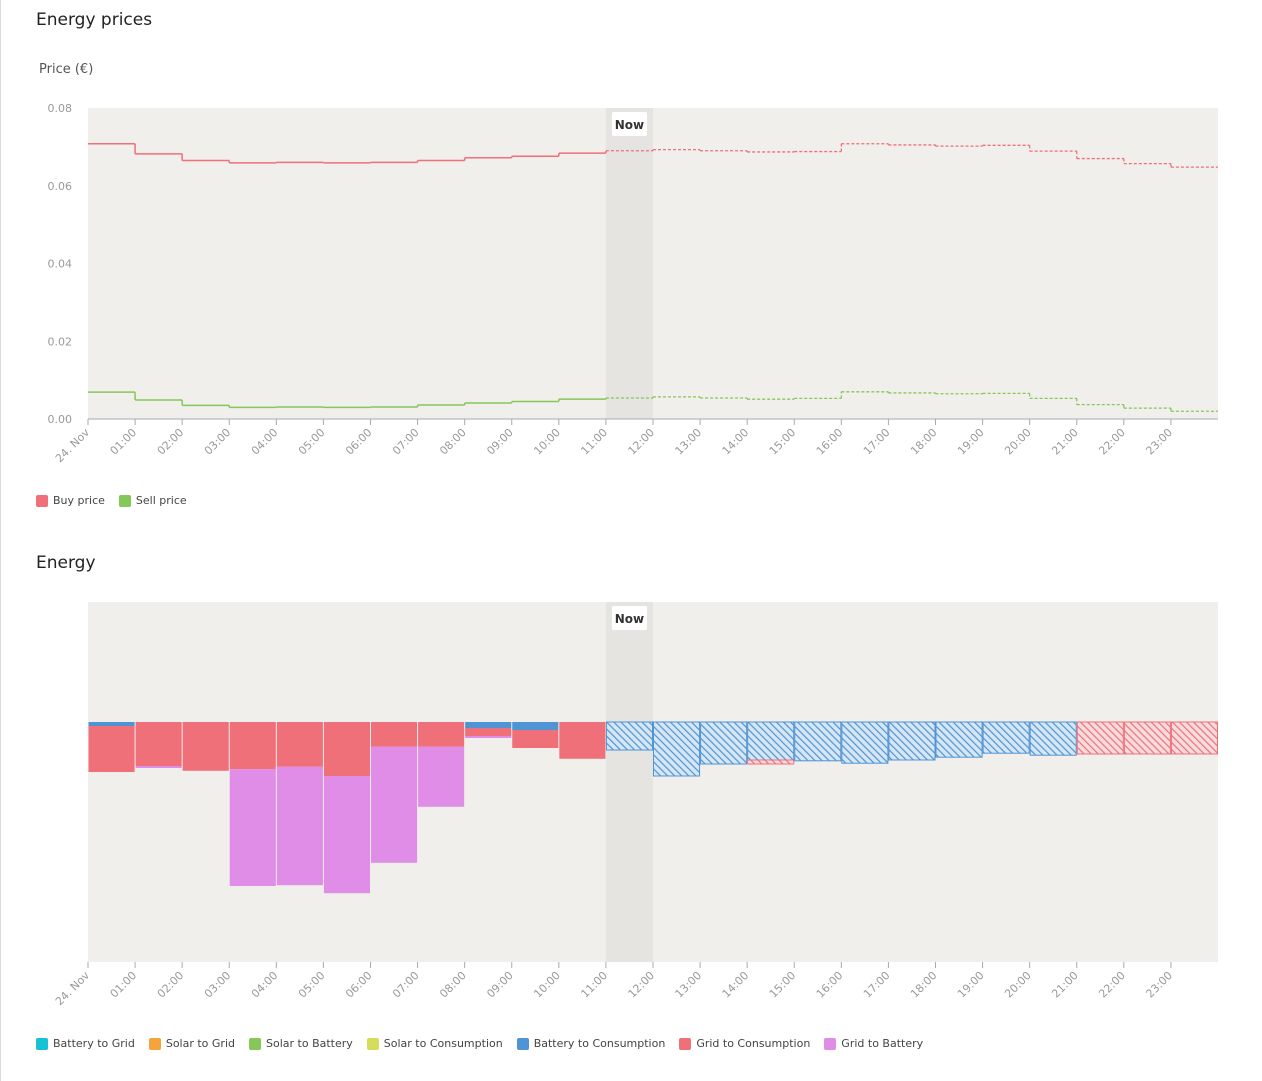 The height and width of the screenshot is (1081, 1262). I want to click on legend-label: Solar to Grid, so click(200, 1043).